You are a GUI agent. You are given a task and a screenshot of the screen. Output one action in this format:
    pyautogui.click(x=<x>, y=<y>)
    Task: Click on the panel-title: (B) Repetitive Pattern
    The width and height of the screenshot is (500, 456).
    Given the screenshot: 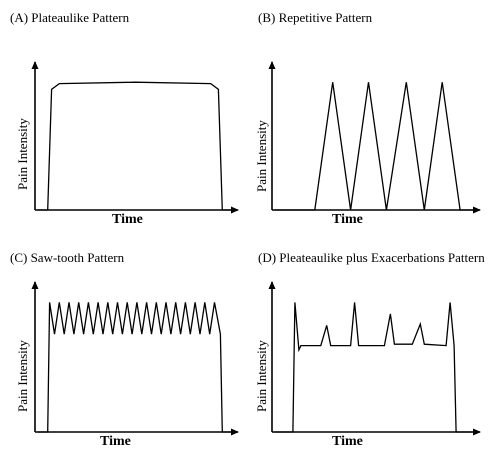 What is the action you would take?
    pyautogui.click(x=315, y=17)
    